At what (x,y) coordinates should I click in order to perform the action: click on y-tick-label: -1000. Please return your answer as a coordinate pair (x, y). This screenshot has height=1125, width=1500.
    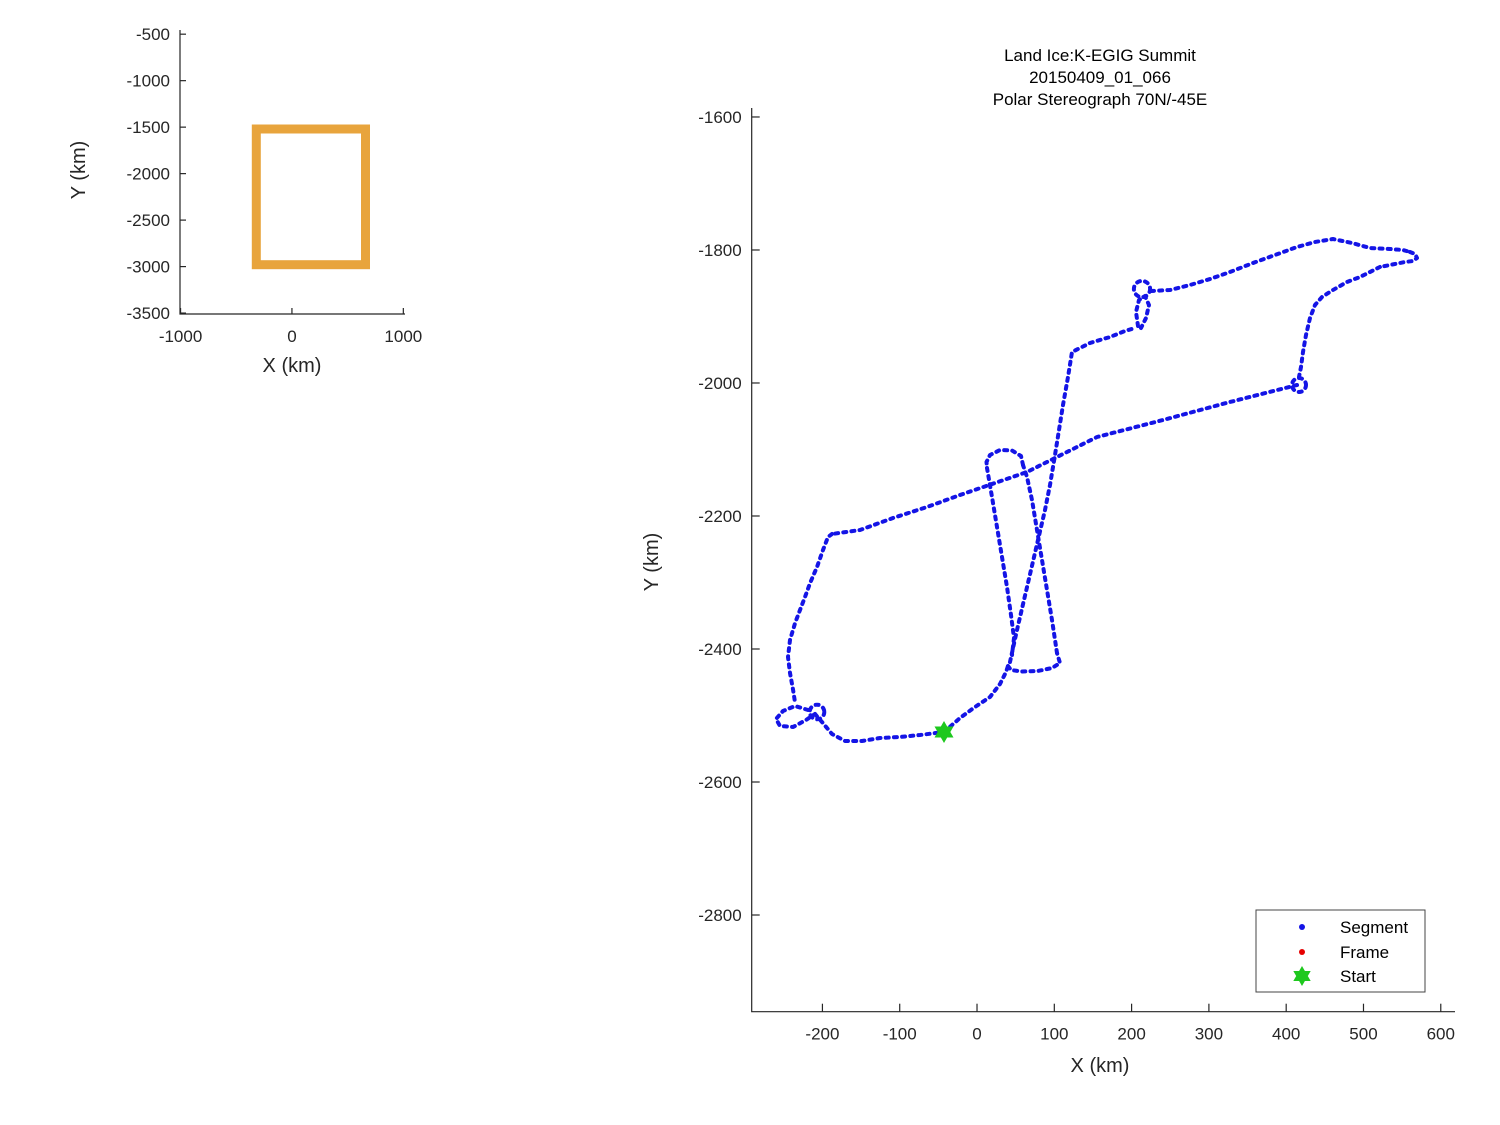
    Looking at the image, I should click on (148, 81).